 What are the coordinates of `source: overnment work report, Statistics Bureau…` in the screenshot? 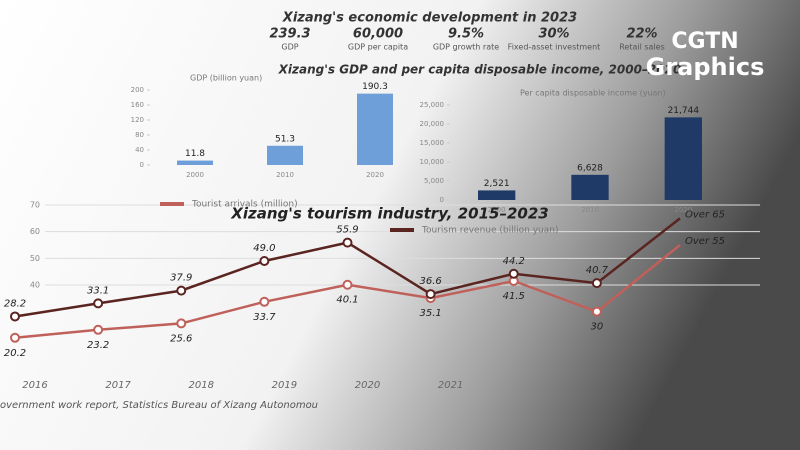 It's located at (159, 405).